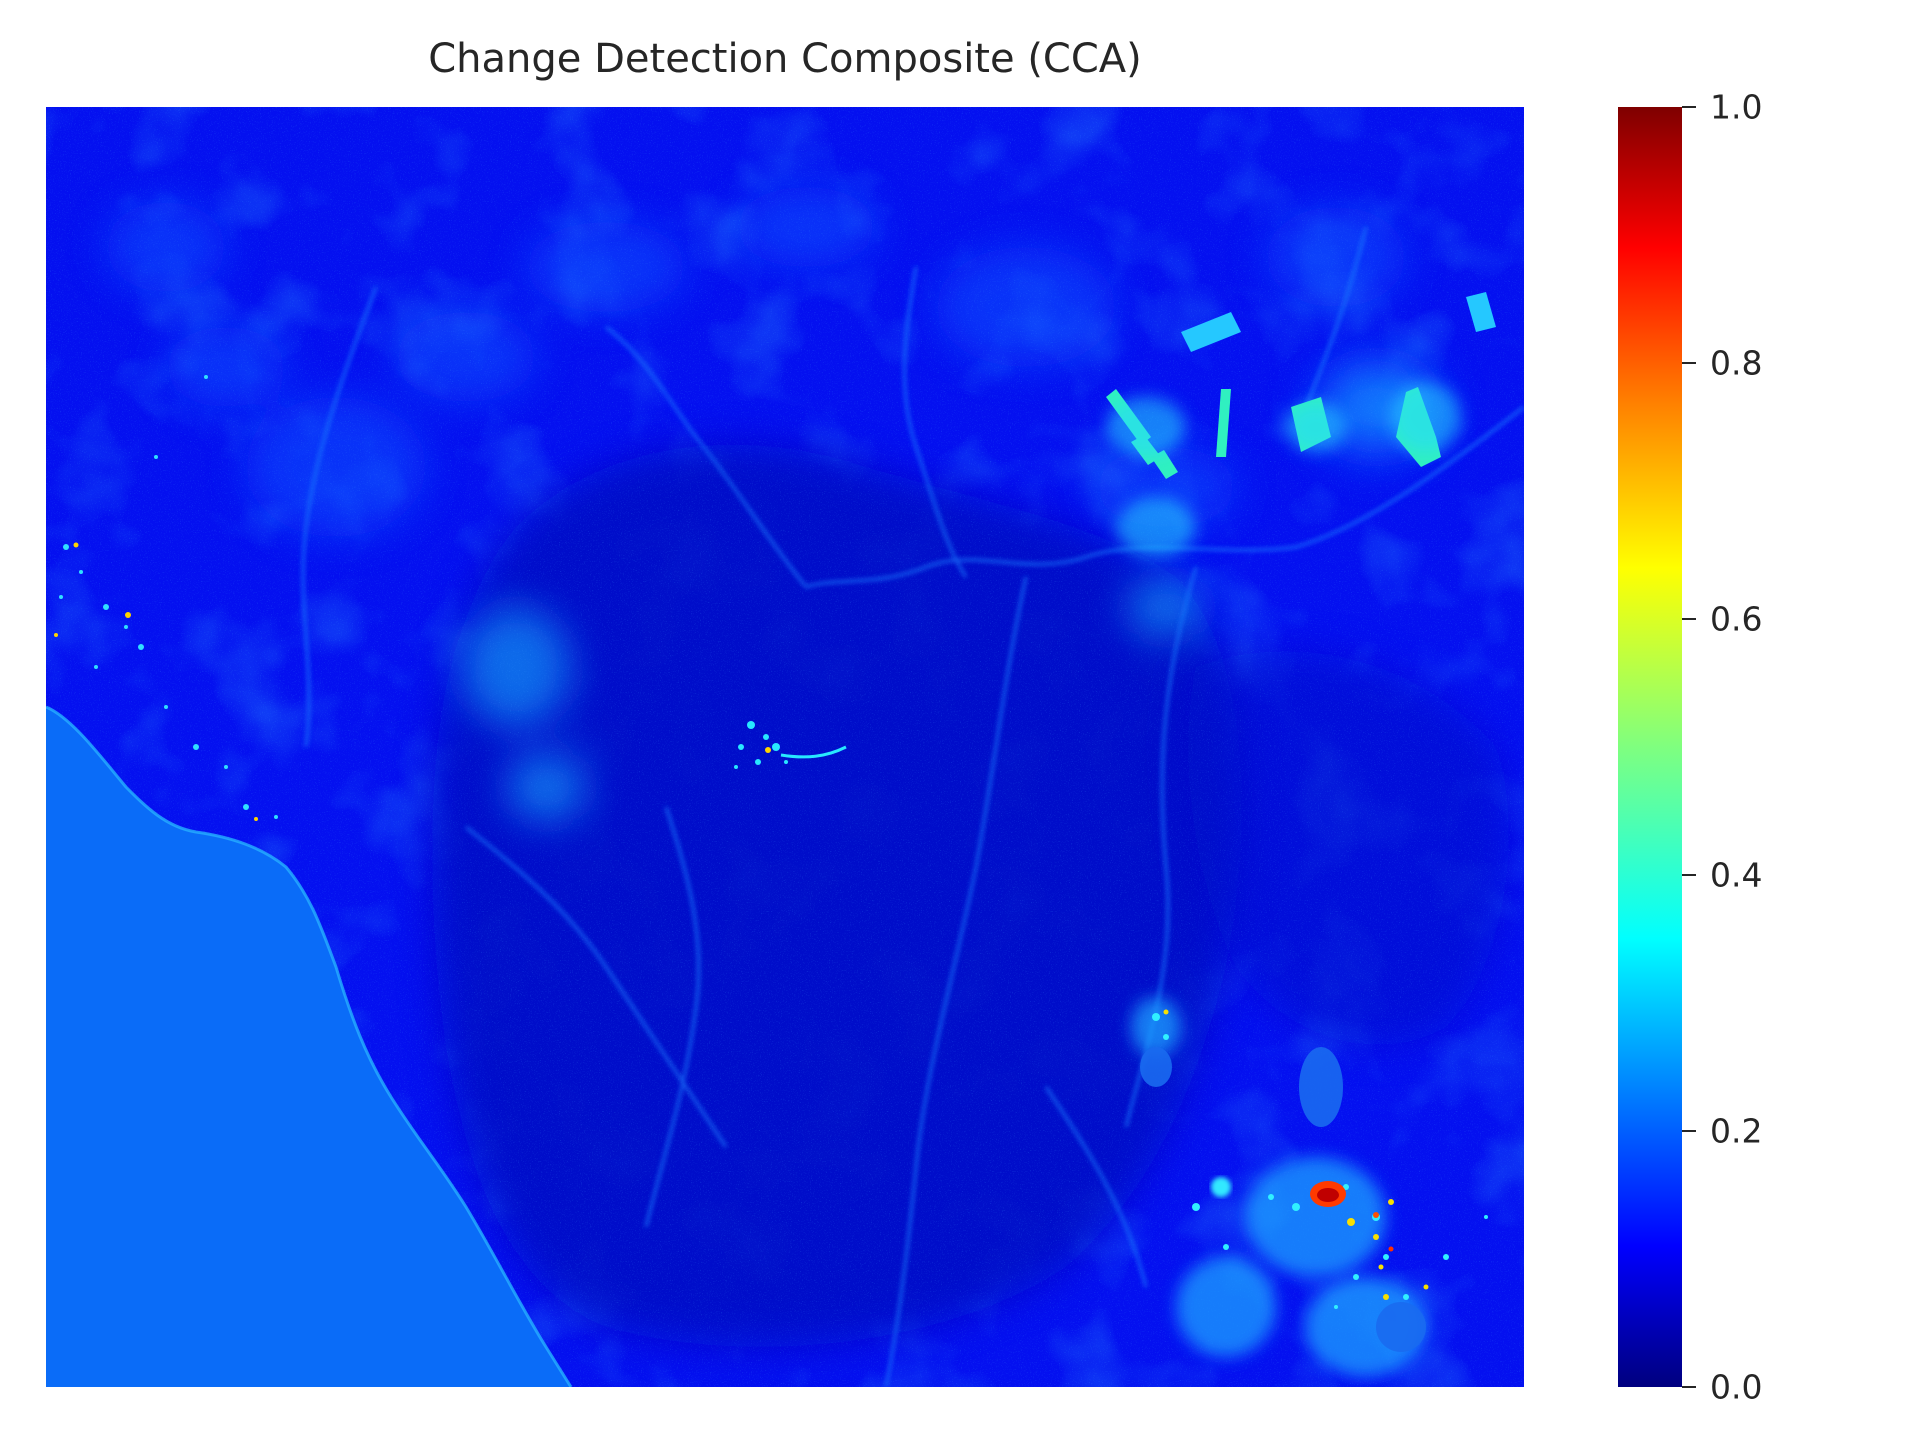 The image size is (1920, 1440). I want to click on colorbar-tick-label: 0.0, so click(1736, 1387).